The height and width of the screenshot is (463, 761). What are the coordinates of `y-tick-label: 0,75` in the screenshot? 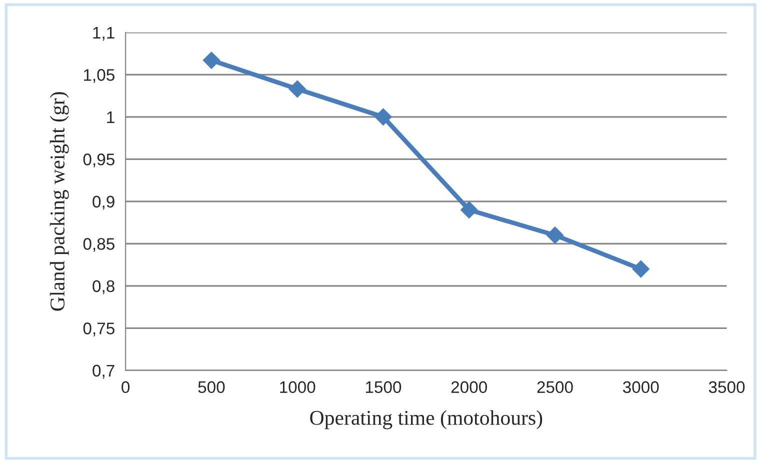 It's located at (98, 329).